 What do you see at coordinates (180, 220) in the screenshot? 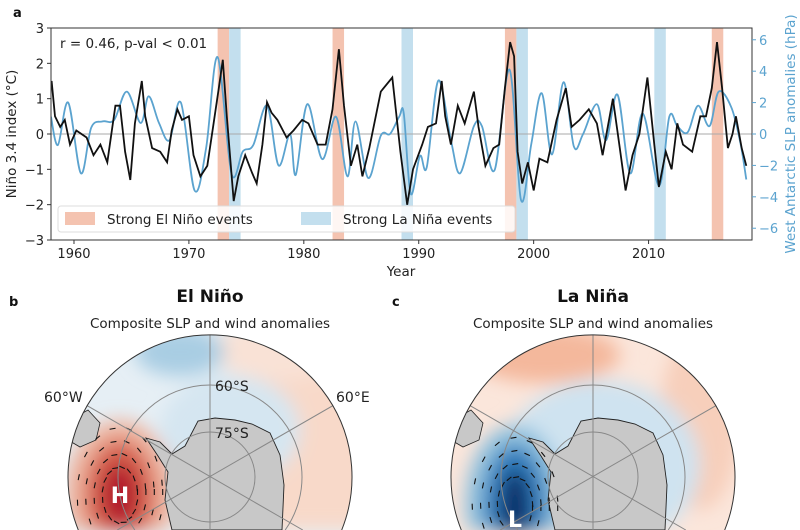
I see `legend-label-el-nino: Strong El Niño events` at bounding box center [180, 220].